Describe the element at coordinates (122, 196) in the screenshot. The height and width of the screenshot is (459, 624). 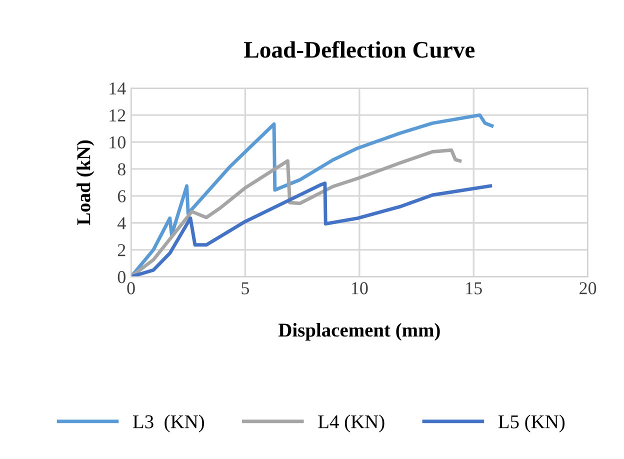
I see `y-tick-label: 6` at that location.